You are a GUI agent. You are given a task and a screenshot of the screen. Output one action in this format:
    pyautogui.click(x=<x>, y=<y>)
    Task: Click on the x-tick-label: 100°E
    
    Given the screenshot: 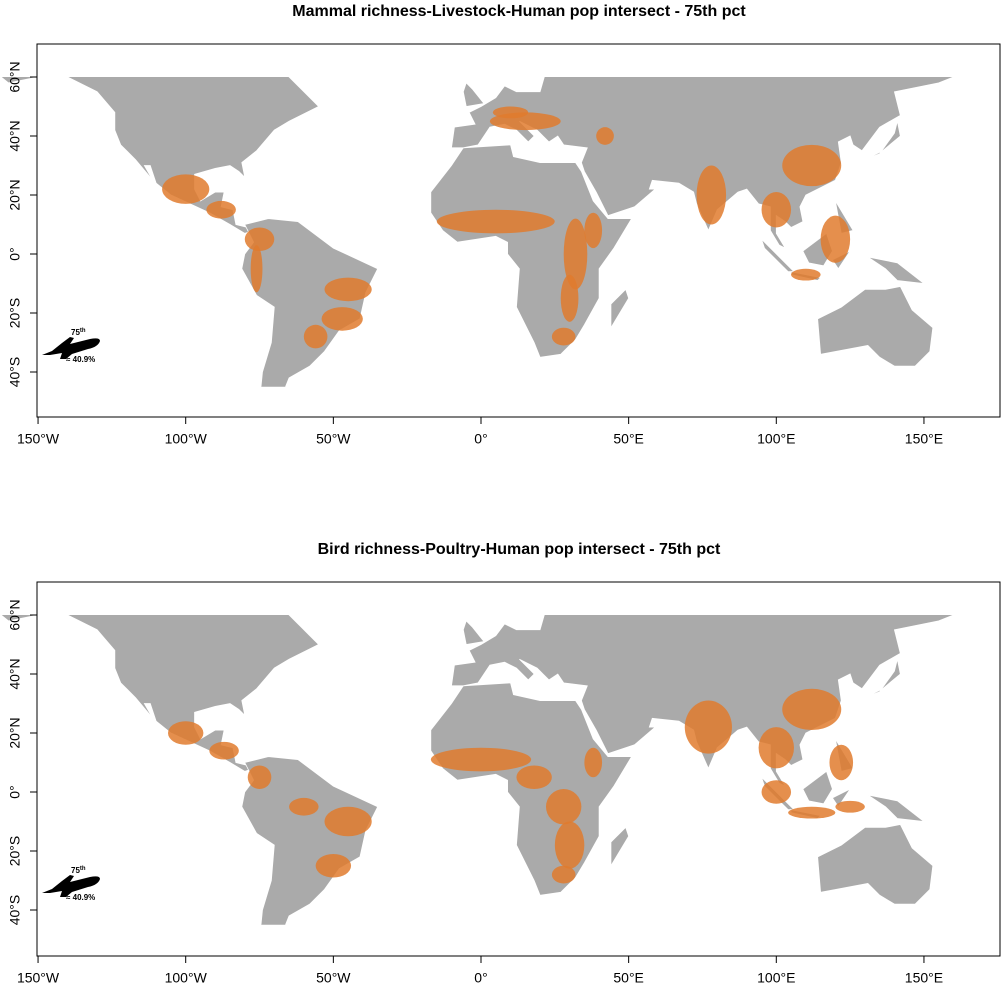 What is the action you would take?
    pyautogui.click(x=776, y=439)
    